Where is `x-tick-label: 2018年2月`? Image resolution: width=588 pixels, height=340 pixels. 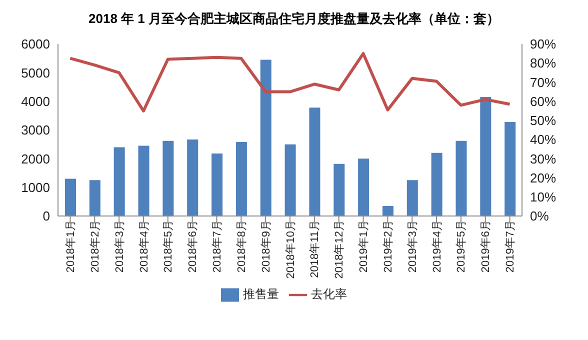
x-tick-label: 2018年2月 is located at coordinates (95, 246).